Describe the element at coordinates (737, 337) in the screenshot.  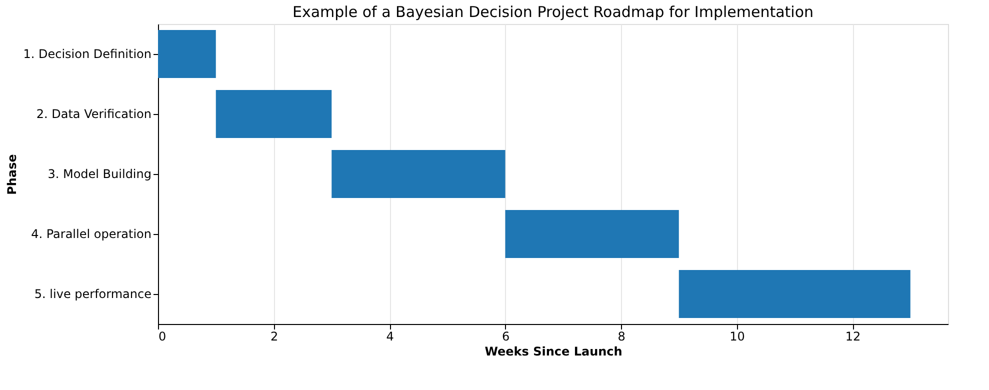
I see `x-tick-label: 10` at that location.